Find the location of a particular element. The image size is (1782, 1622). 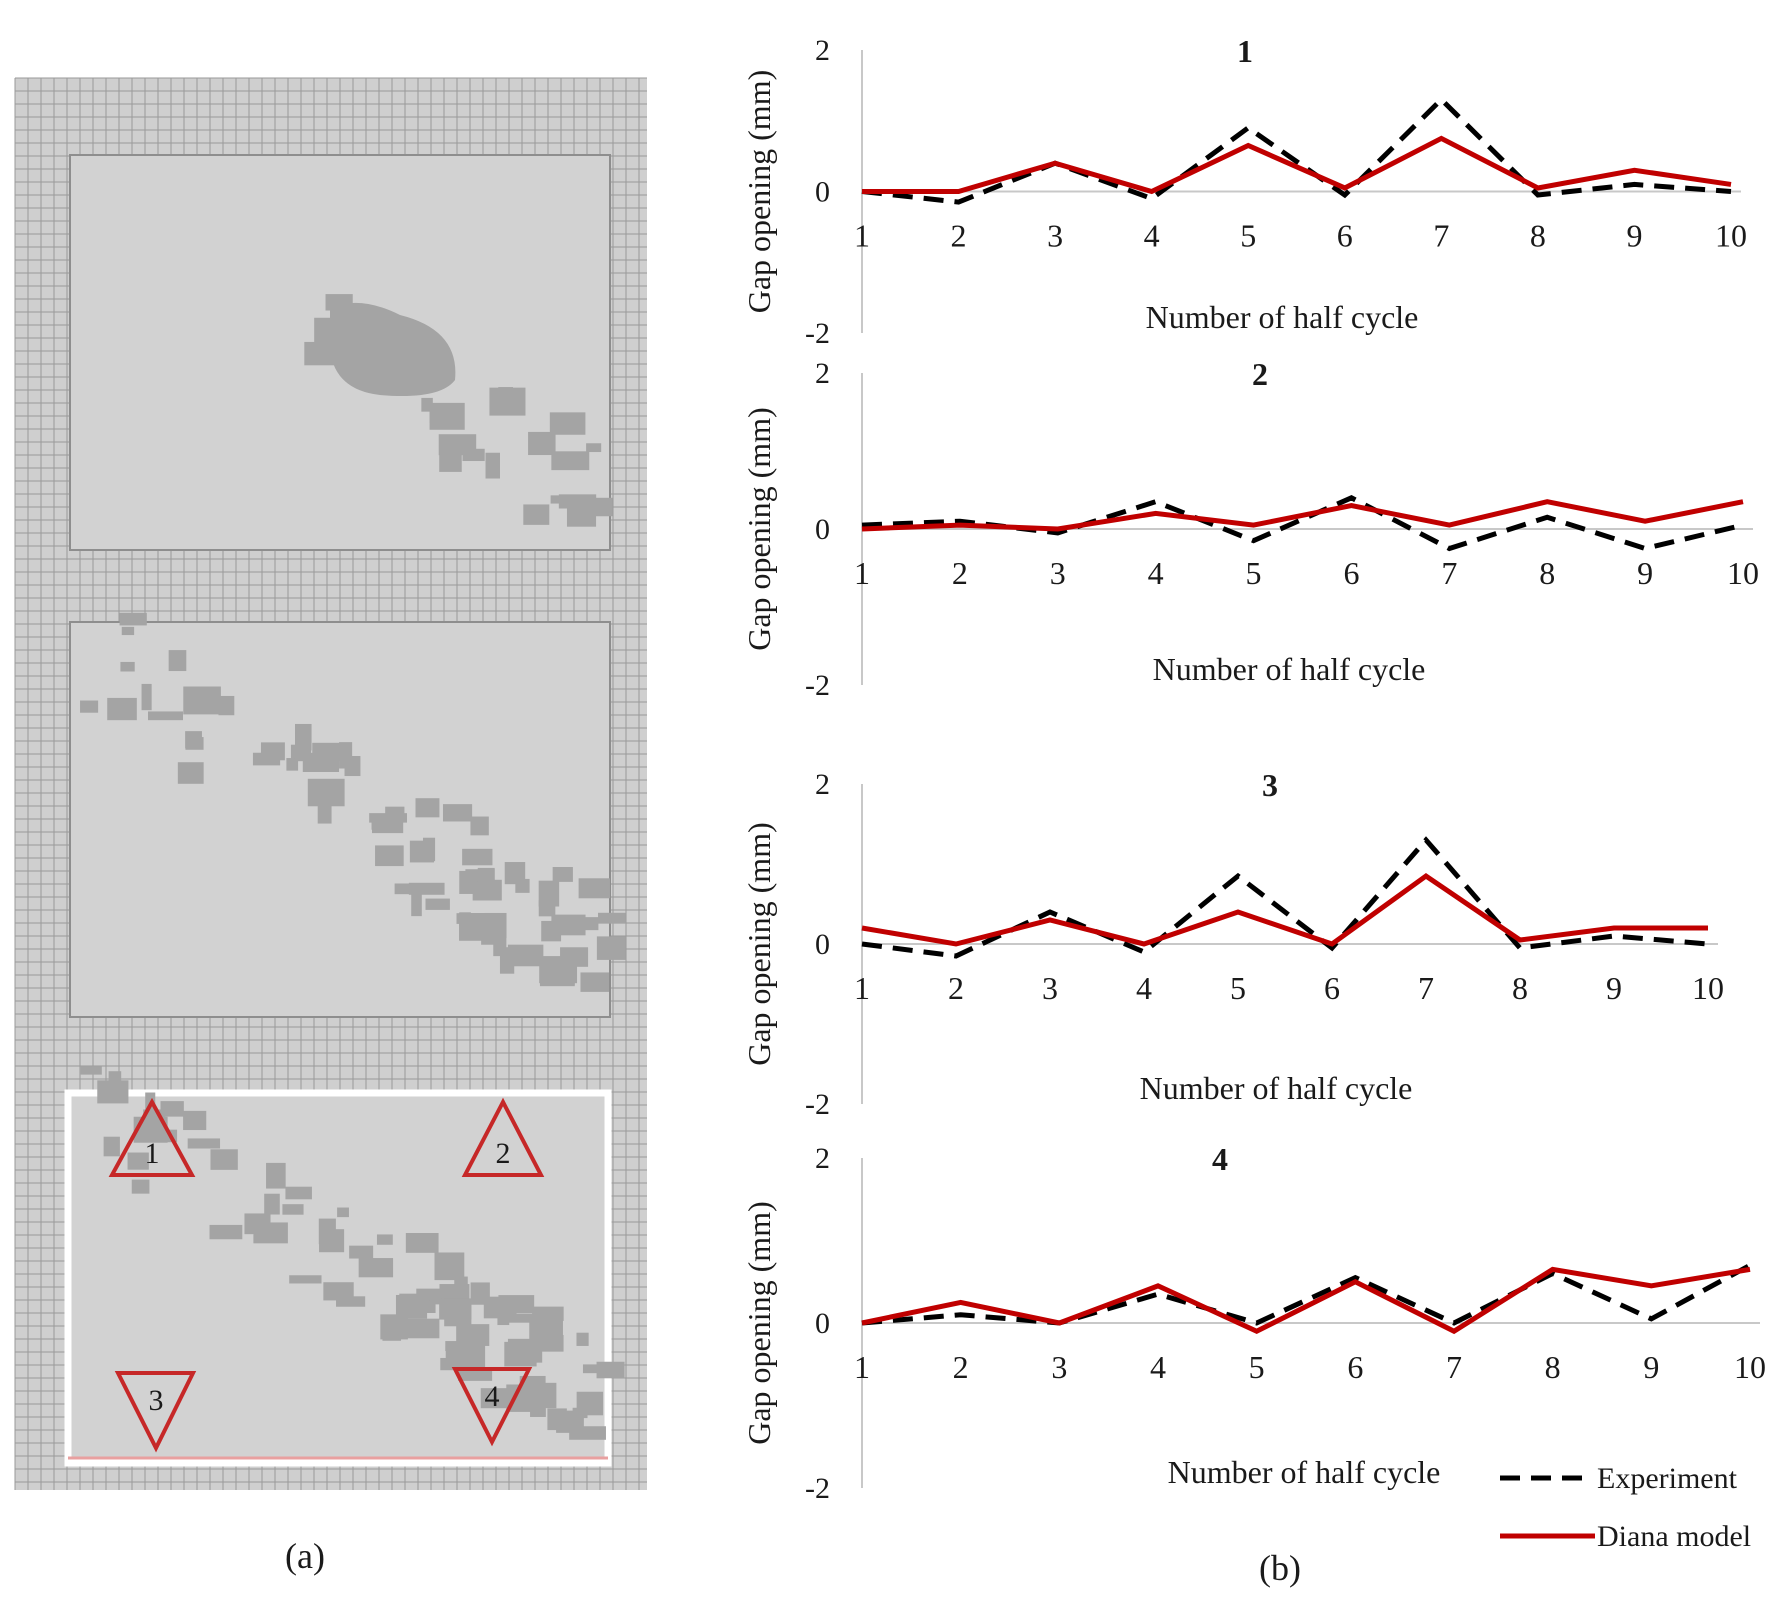

x-tick-label: 1 is located at coordinates (862, 988).